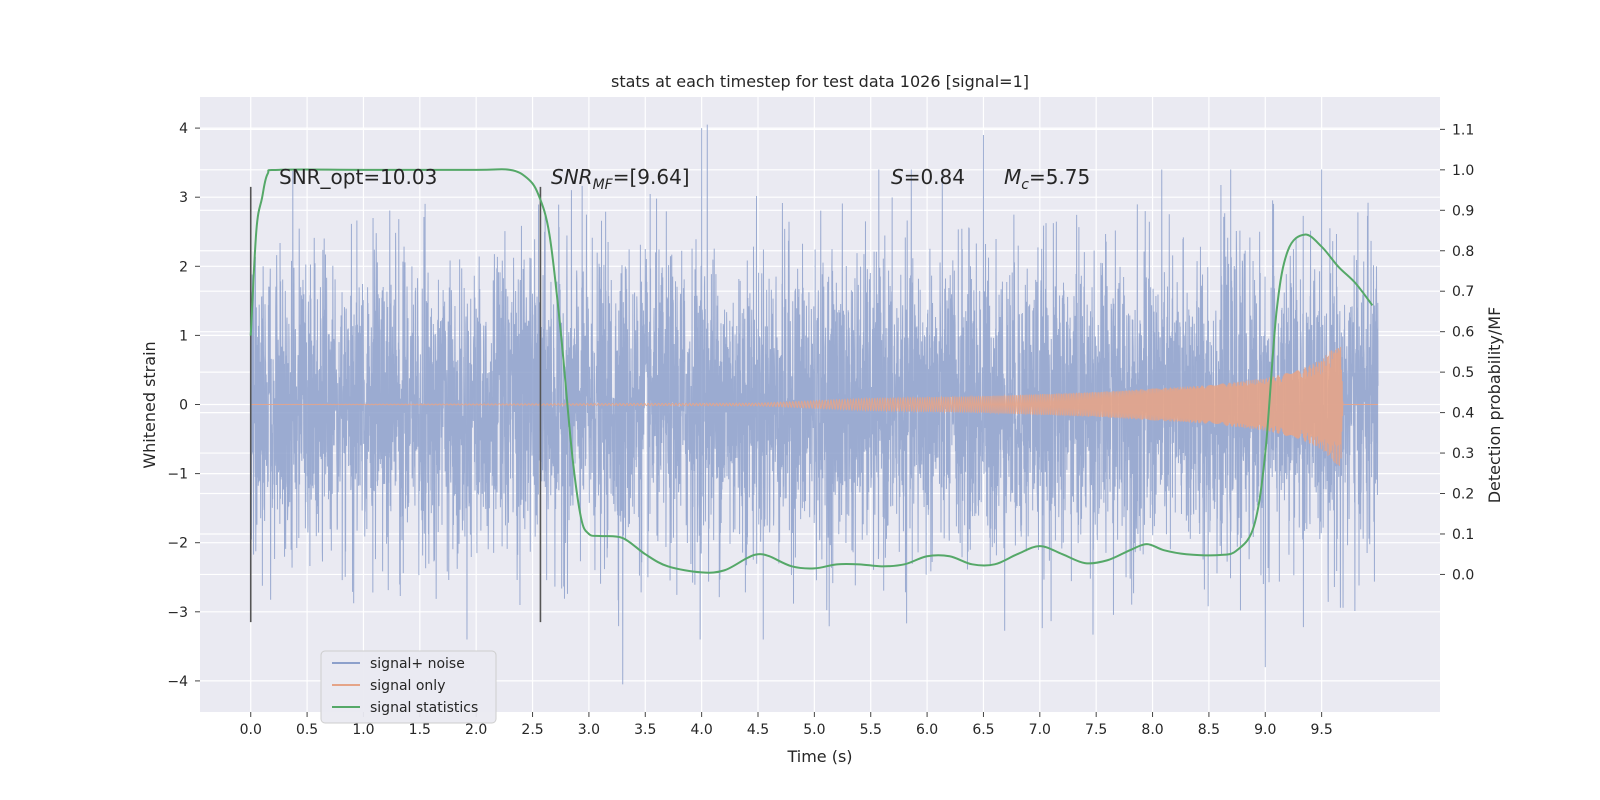 The image size is (1600, 800). I want to click on x-tick-label: 6.0, so click(927, 730).